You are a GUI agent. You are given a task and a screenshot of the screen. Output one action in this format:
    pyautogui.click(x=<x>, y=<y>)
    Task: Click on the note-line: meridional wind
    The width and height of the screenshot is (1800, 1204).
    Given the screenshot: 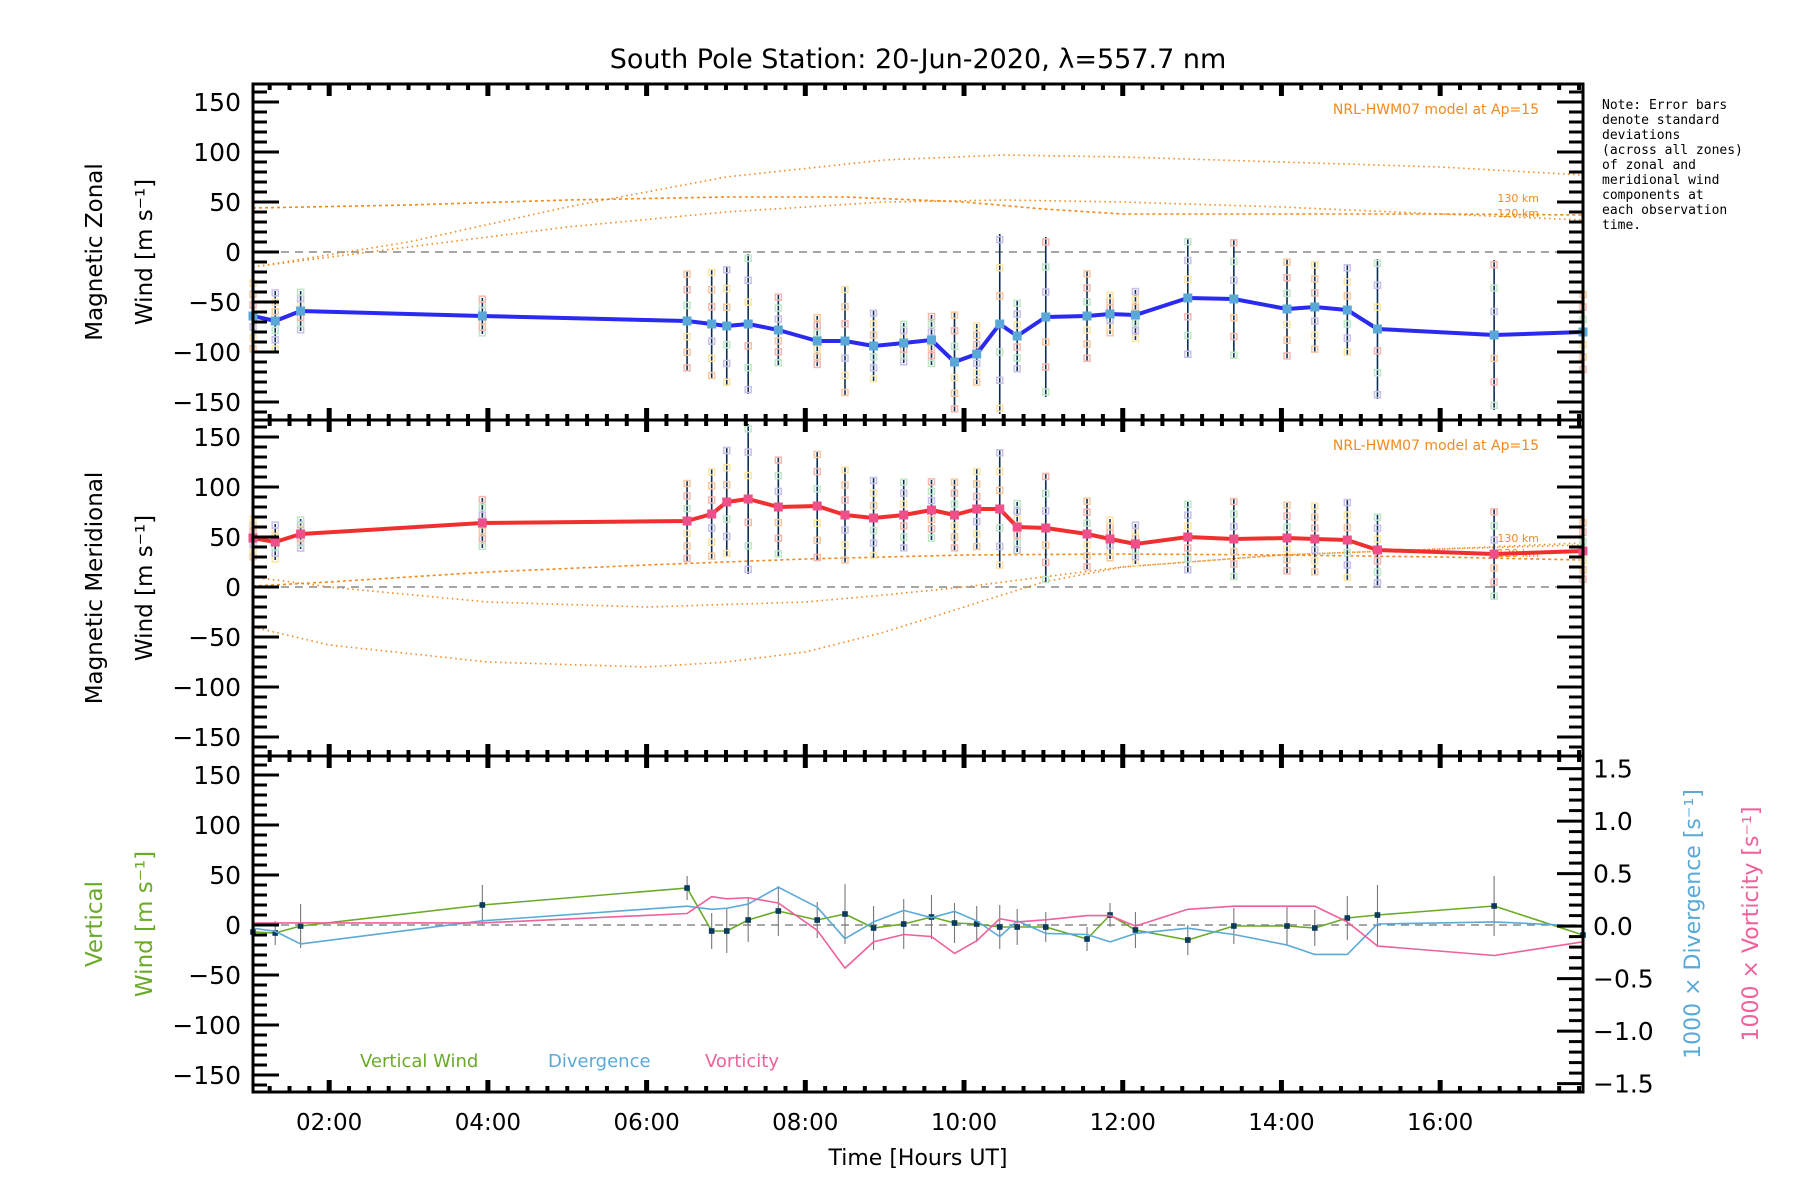 What is the action you would take?
    pyautogui.click(x=1661, y=180)
    